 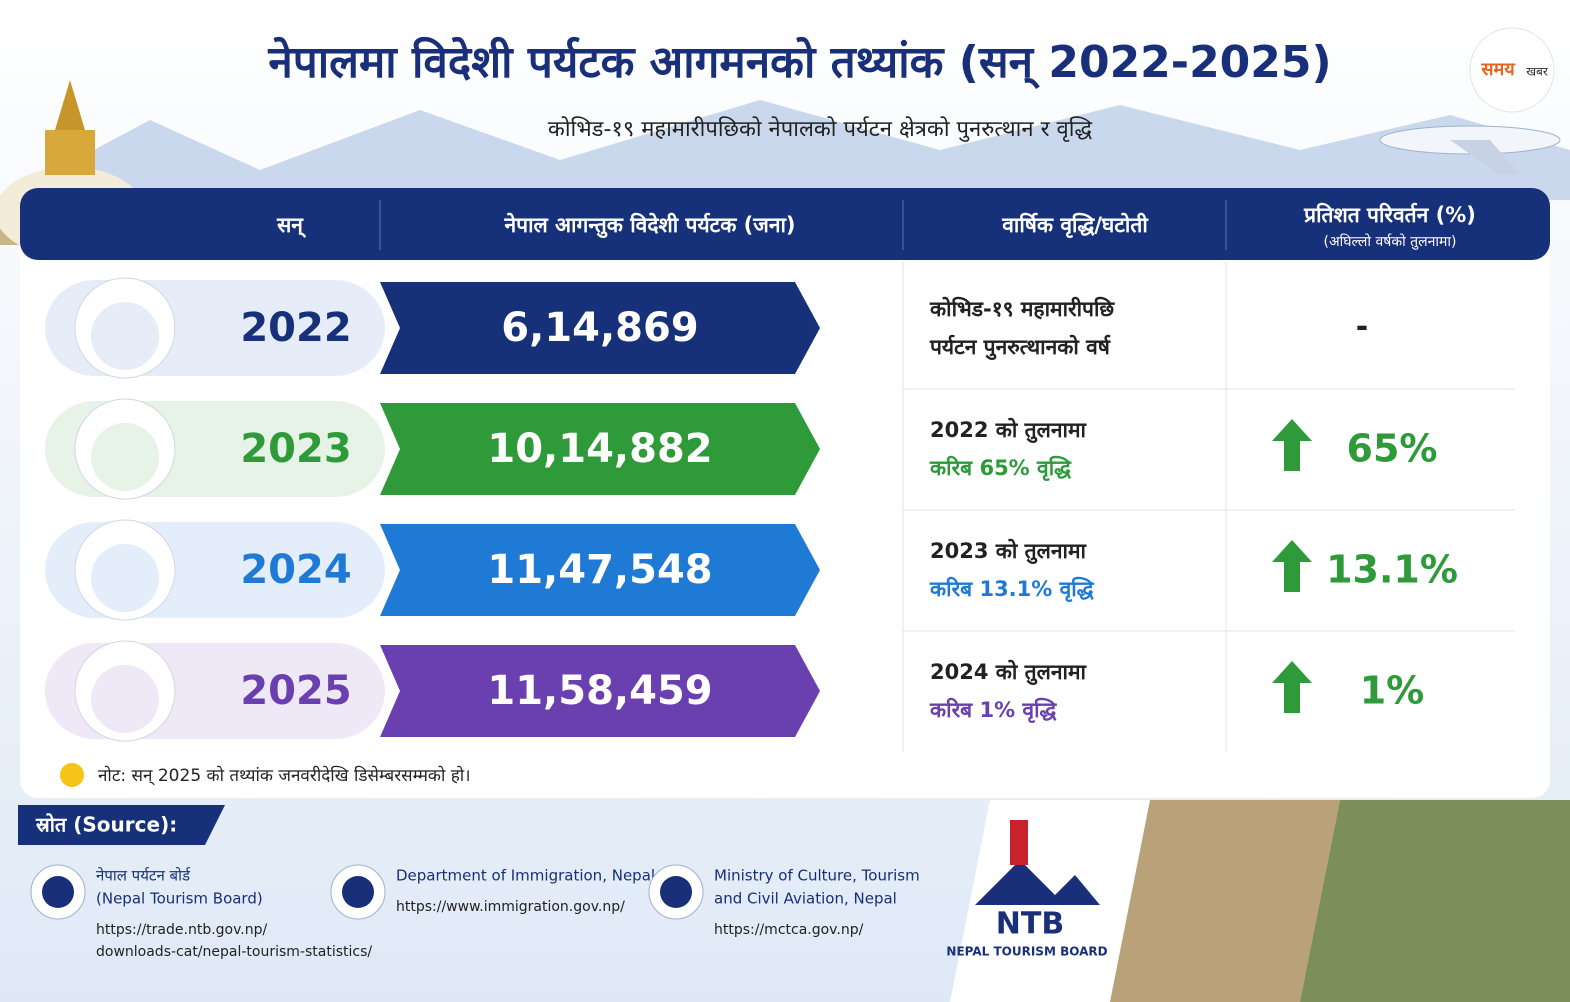 What do you see at coordinates (1537, 72) in the screenshot?
I see `logo-sub: खबर` at bounding box center [1537, 72].